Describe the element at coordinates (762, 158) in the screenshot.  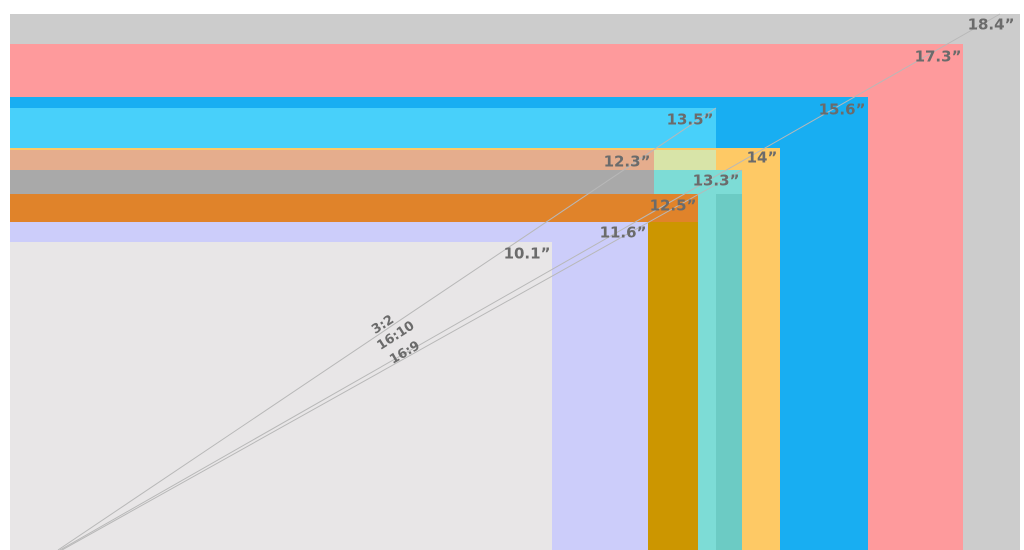
I see `size-label: 14”` at that location.